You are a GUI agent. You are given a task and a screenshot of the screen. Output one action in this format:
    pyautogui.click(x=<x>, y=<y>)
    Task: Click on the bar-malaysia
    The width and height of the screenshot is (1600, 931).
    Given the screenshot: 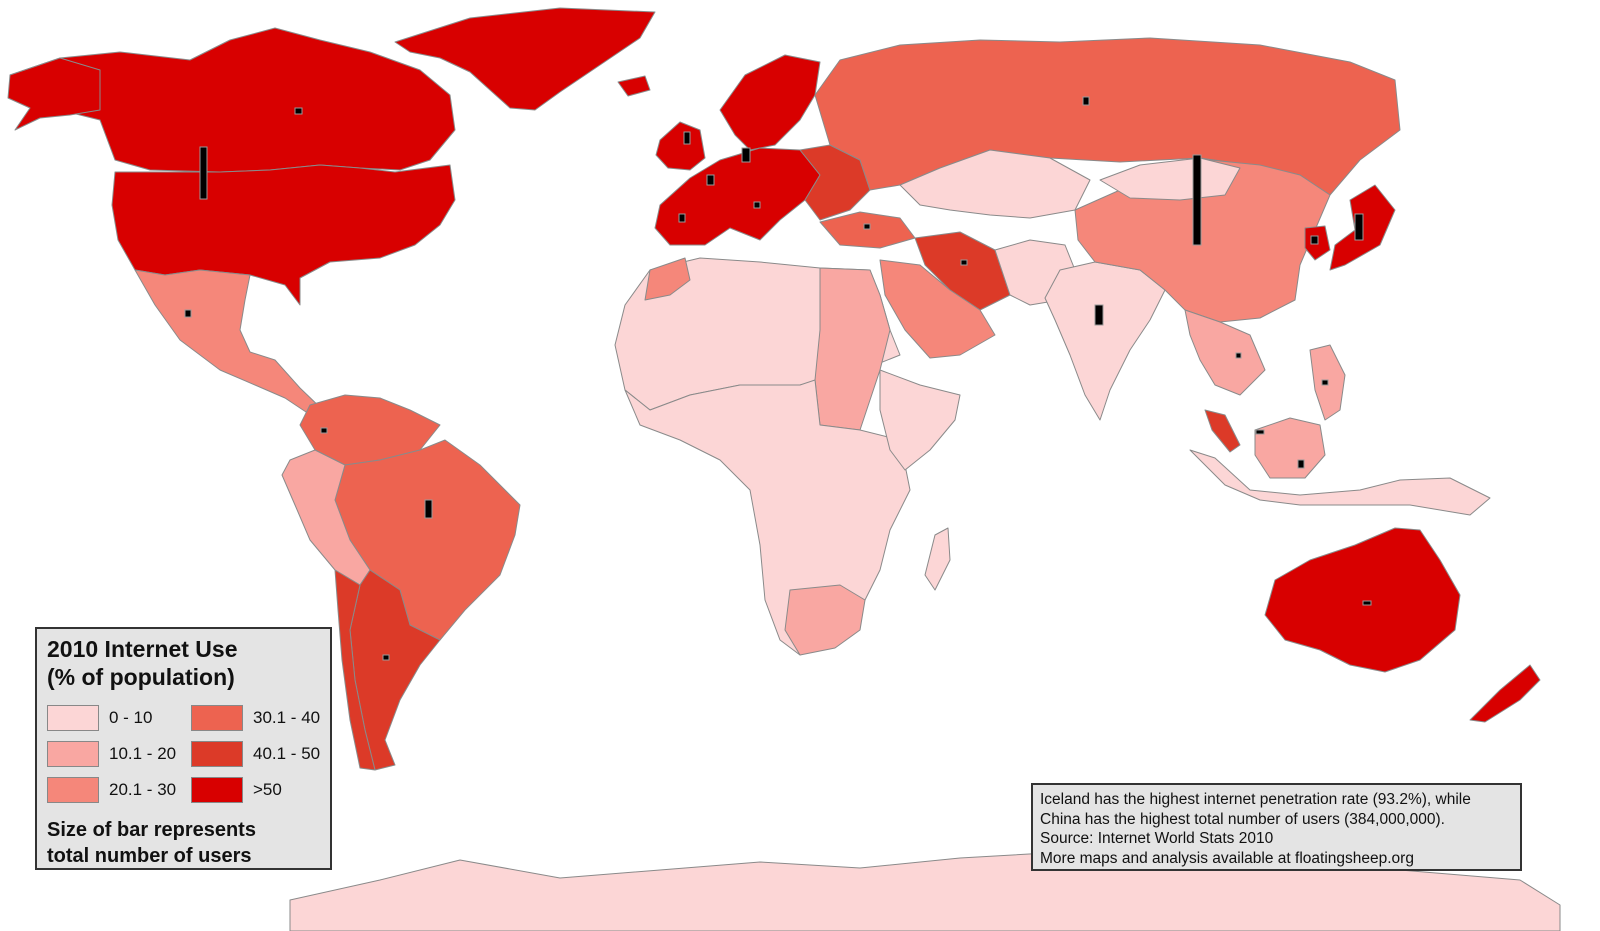 What is the action you would take?
    pyautogui.click(x=1260, y=432)
    